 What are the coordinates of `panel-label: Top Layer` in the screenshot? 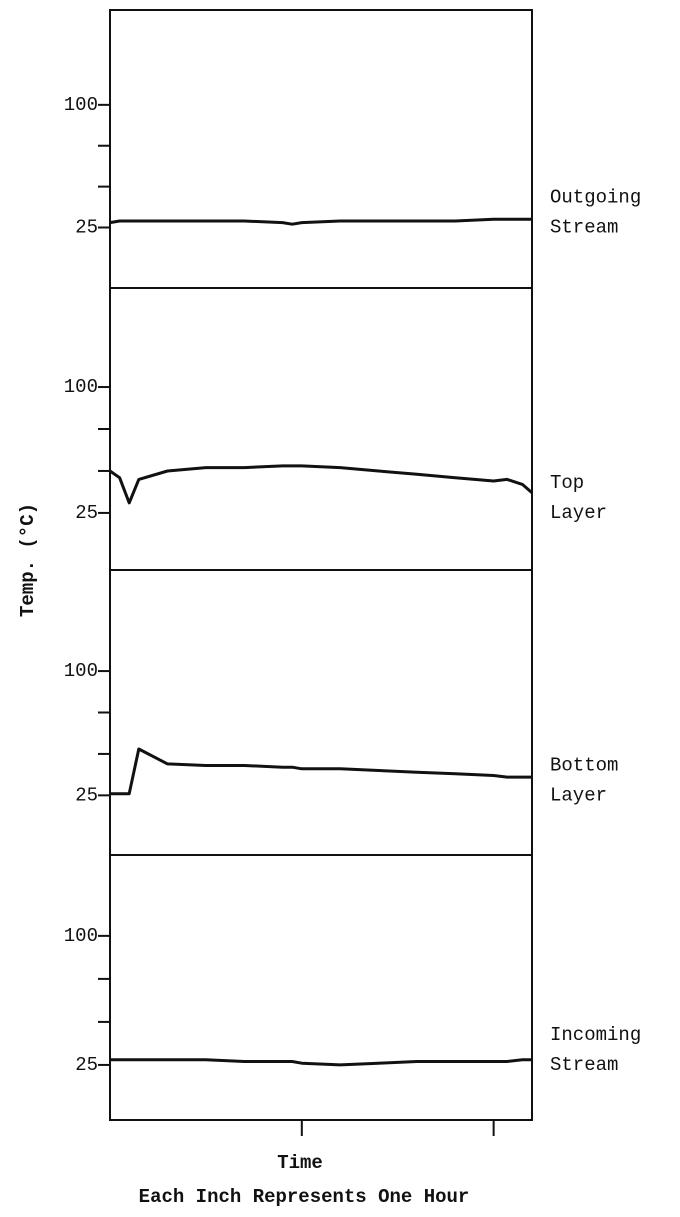 It's located at (578, 498).